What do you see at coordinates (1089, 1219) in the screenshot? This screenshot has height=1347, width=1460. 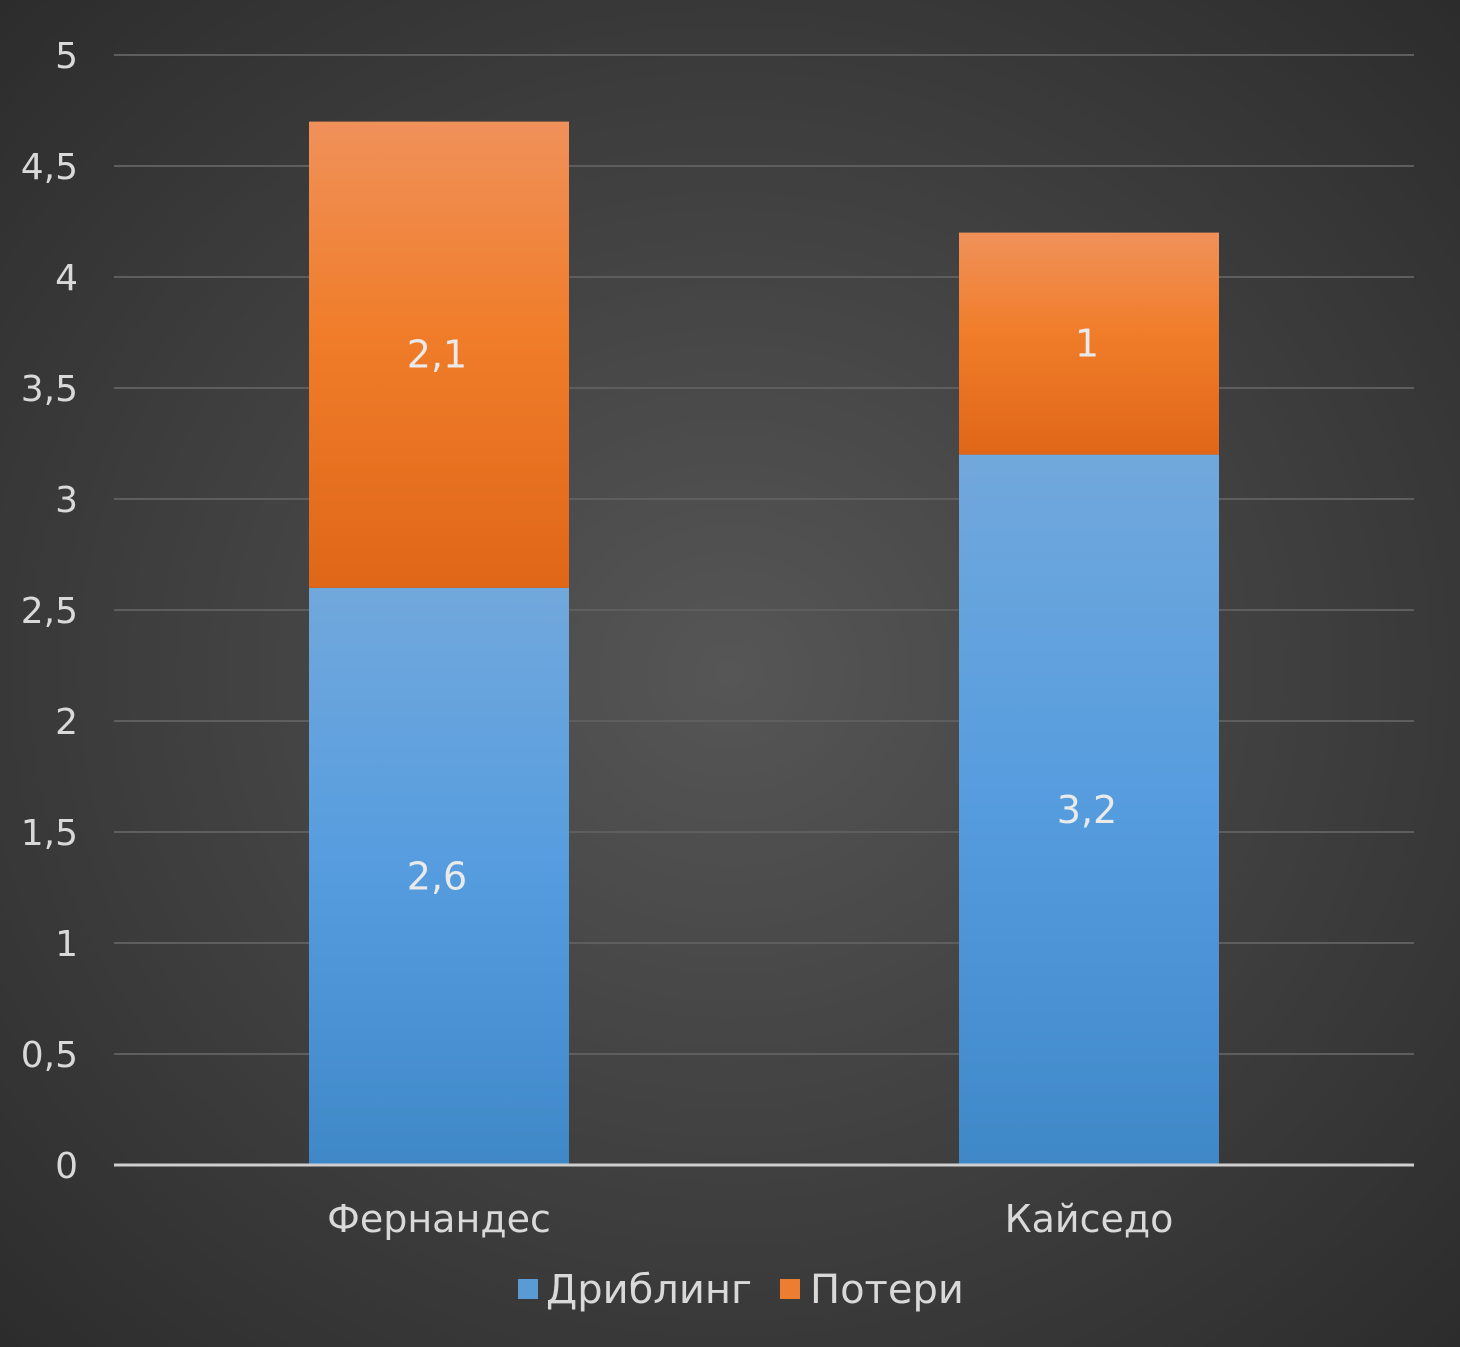 I see `x-tick-label: Кайседо` at bounding box center [1089, 1219].